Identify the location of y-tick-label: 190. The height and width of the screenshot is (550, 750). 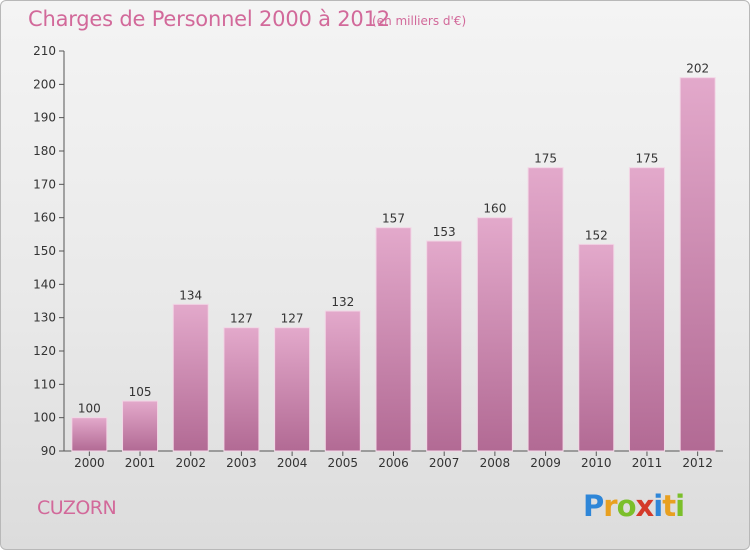
(44, 118).